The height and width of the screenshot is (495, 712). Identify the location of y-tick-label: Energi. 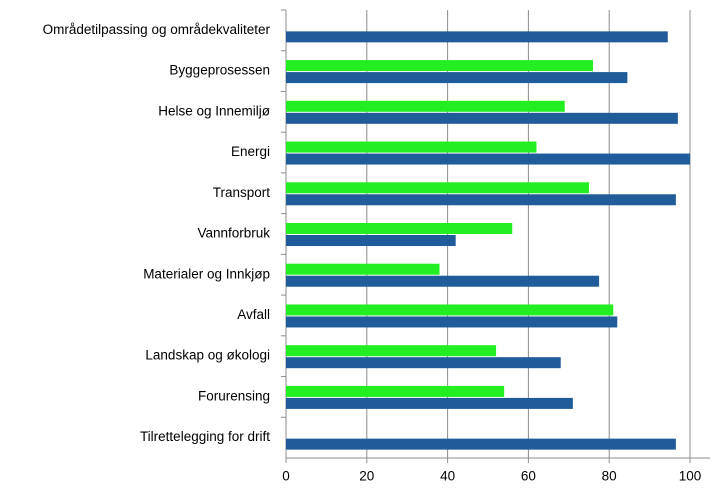
(250, 151).